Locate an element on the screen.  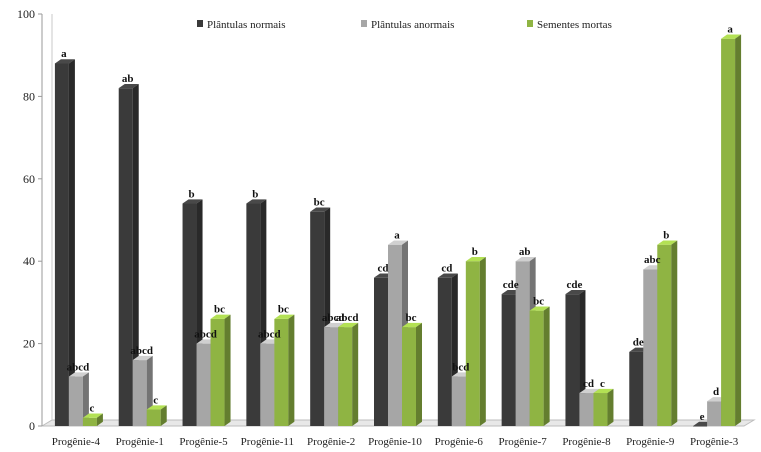
y-tick-label: 0 is located at coordinates (32, 426).